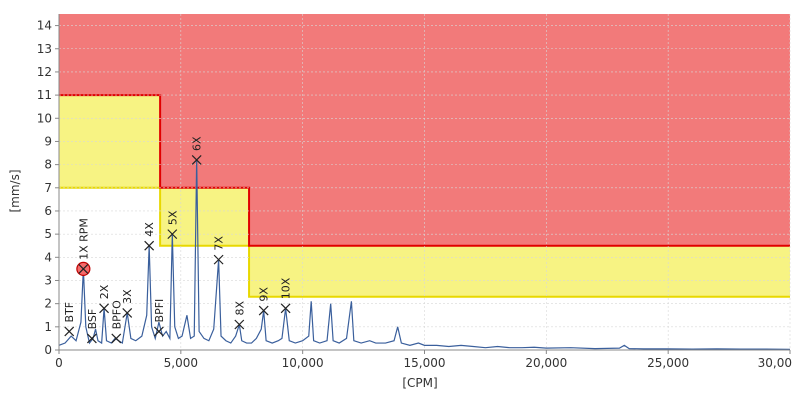 The width and height of the screenshot is (793, 395). I want to click on x-tick-label: 5,000, so click(181, 363).